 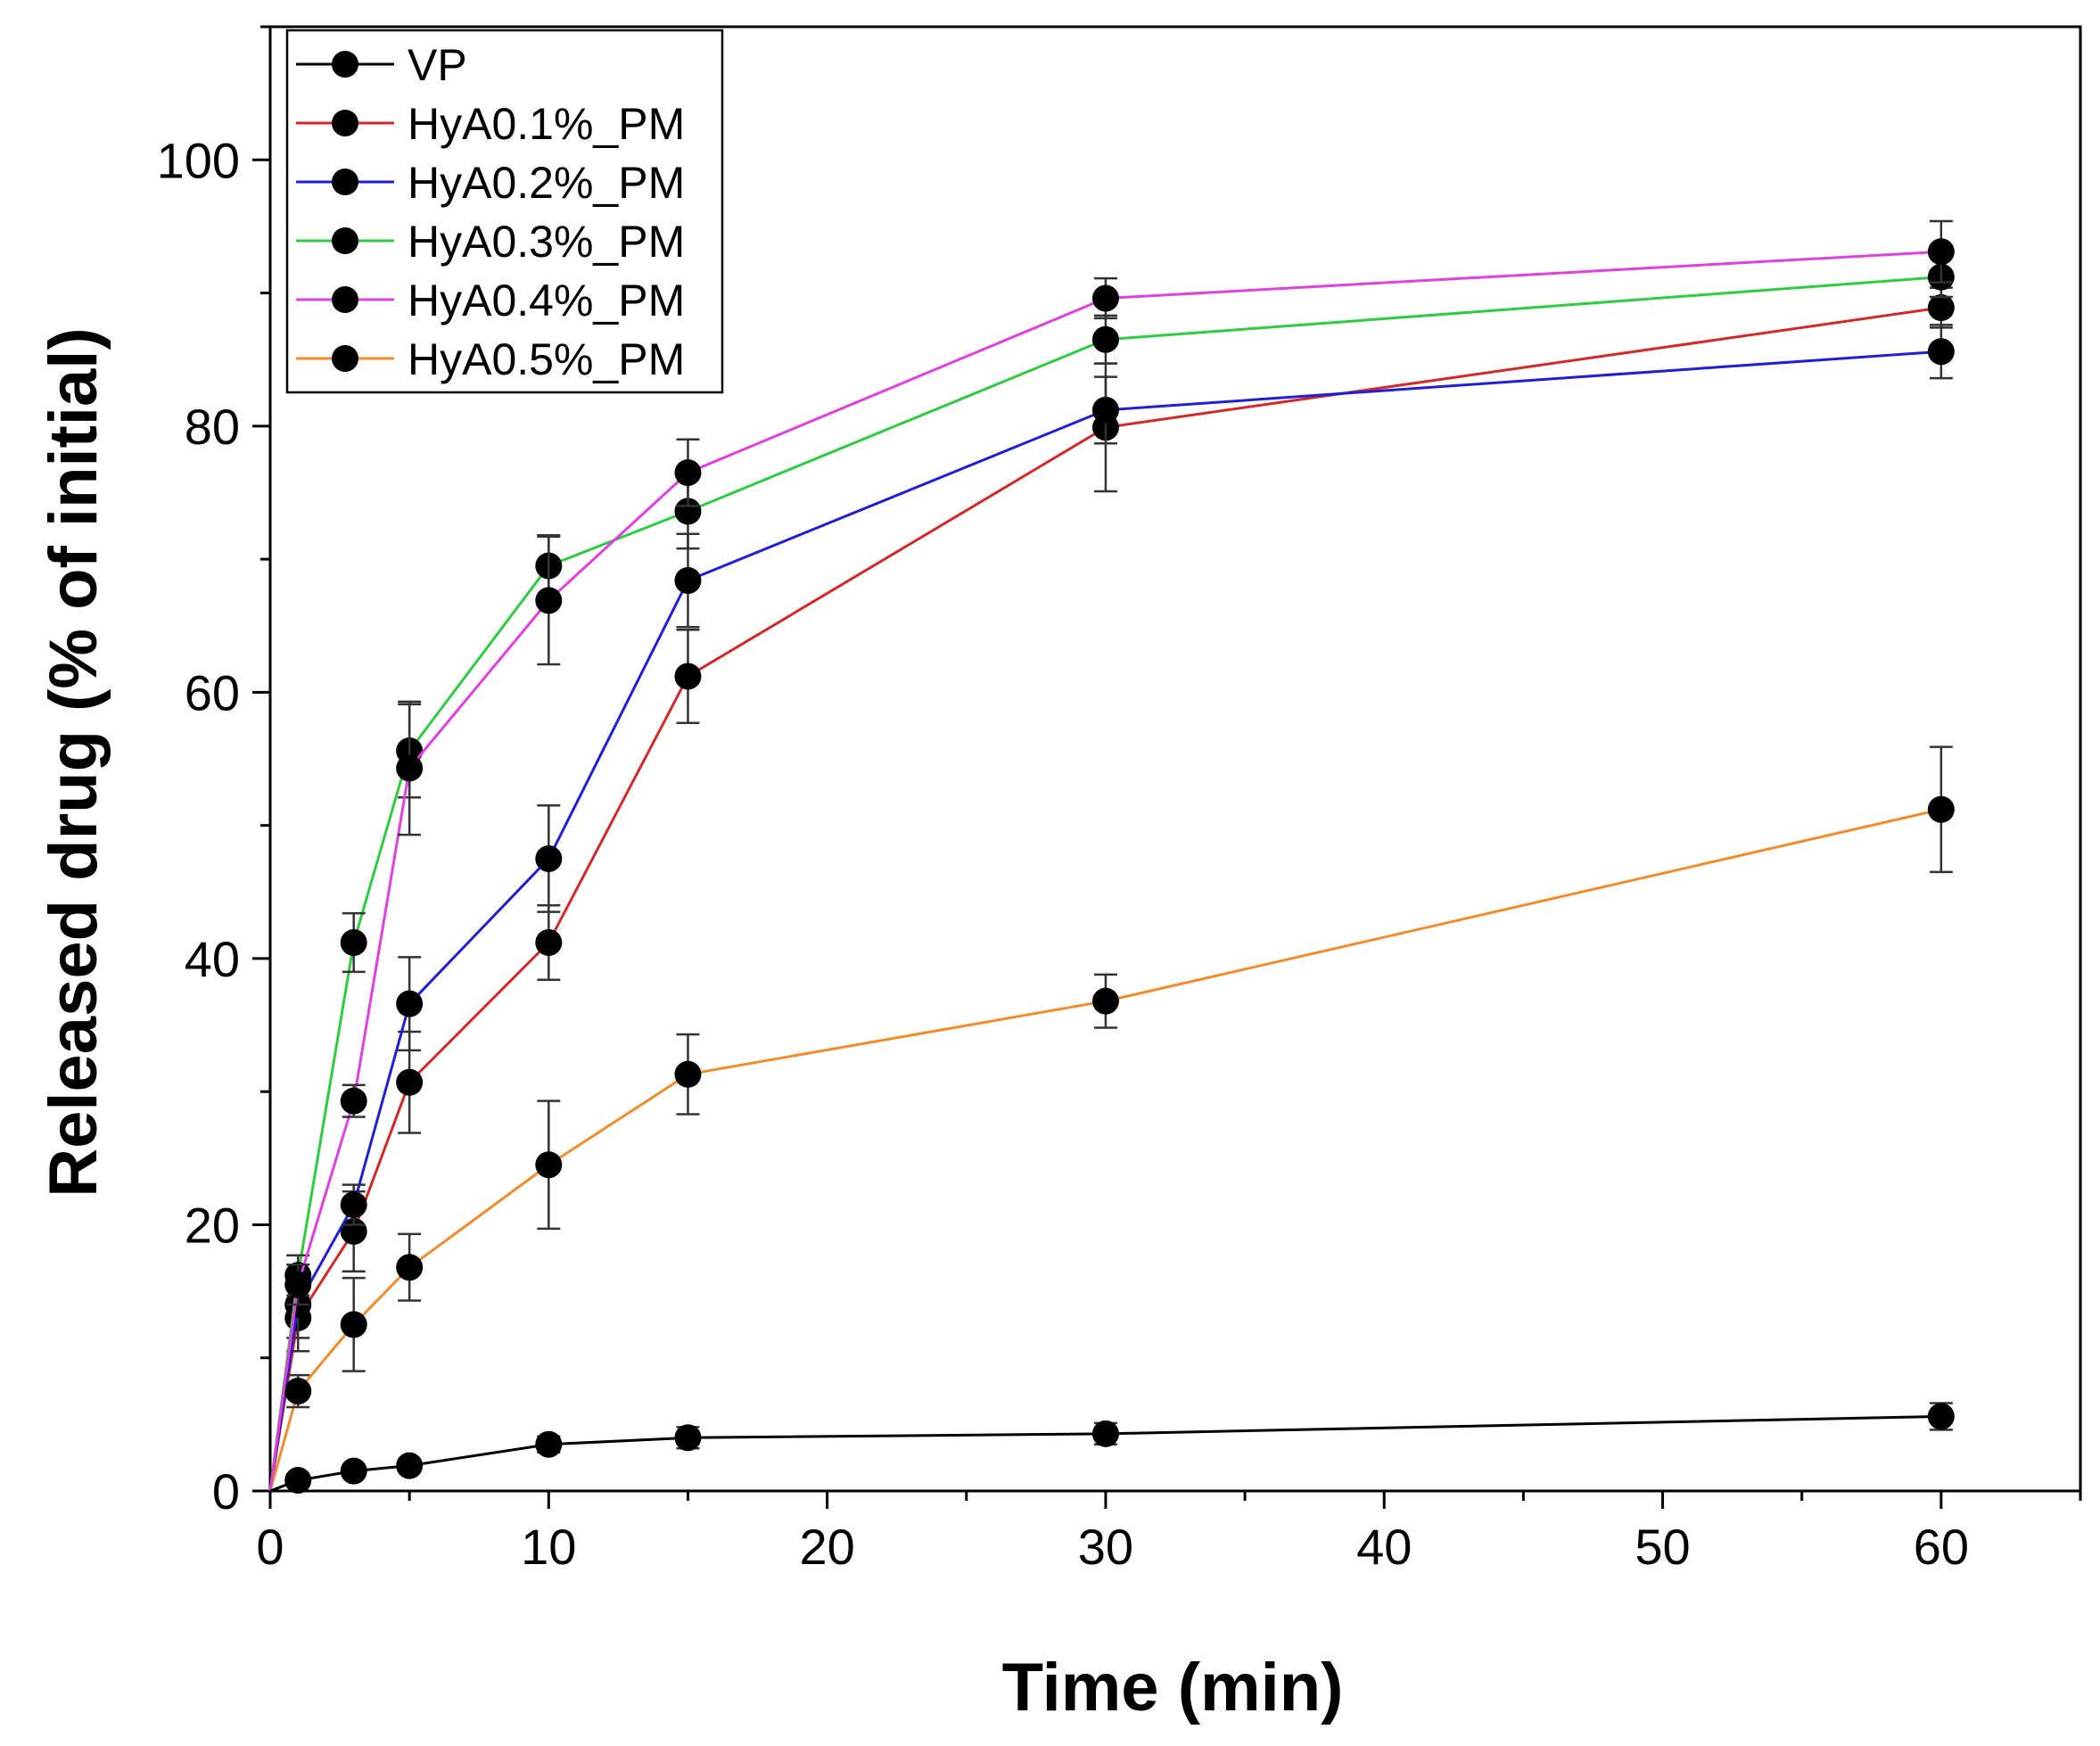 What do you see at coordinates (1941, 1547) in the screenshot?
I see `x-tick-label: 60` at bounding box center [1941, 1547].